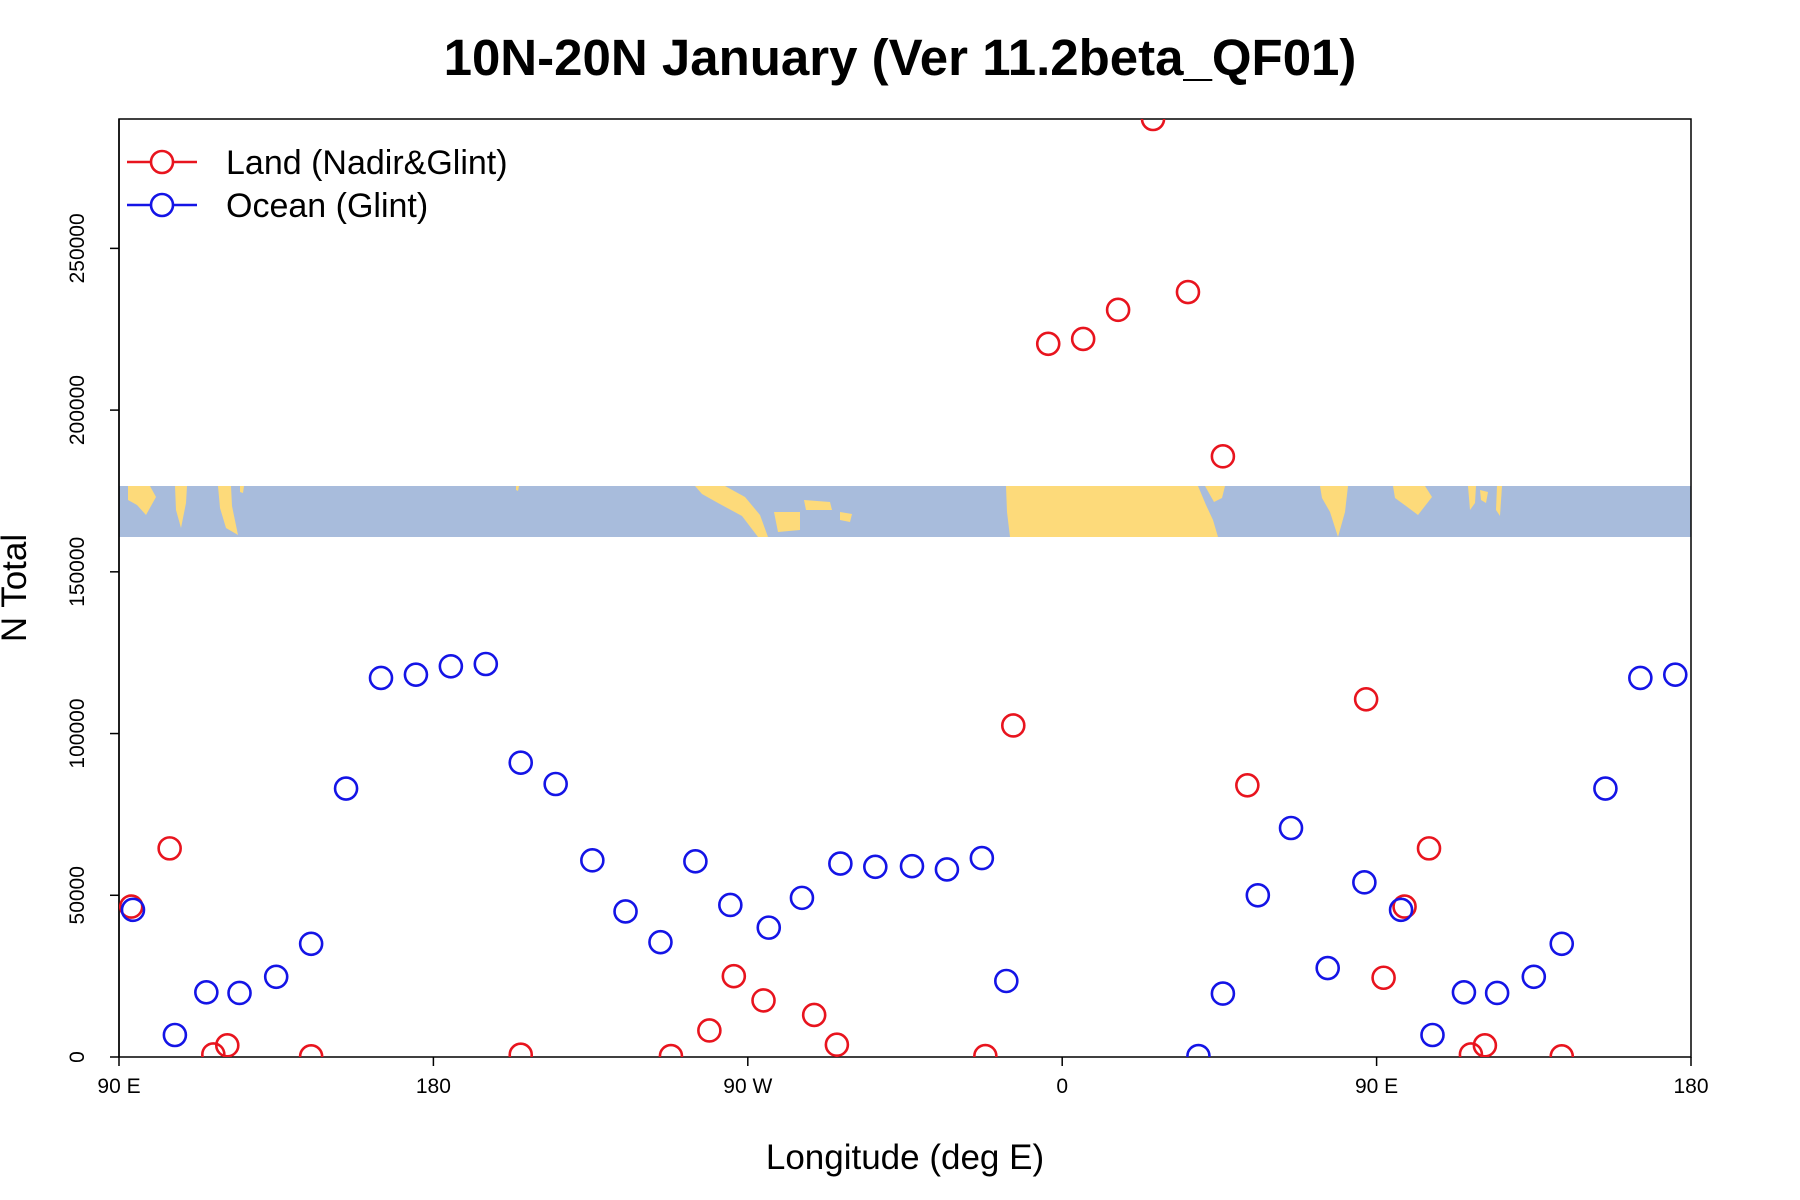 The height and width of the screenshot is (1200, 1800). What do you see at coordinates (317, 184) in the screenshot?
I see `legend: Land (Nadir&Glint) Ocean (Glint)` at bounding box center [317, 184].